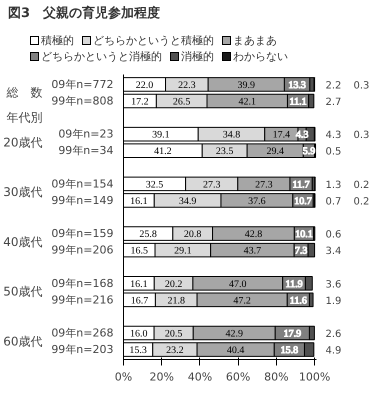 This screenshot has width=372, height=399. I want to click on data-label: 22.0, so click(145, 85).